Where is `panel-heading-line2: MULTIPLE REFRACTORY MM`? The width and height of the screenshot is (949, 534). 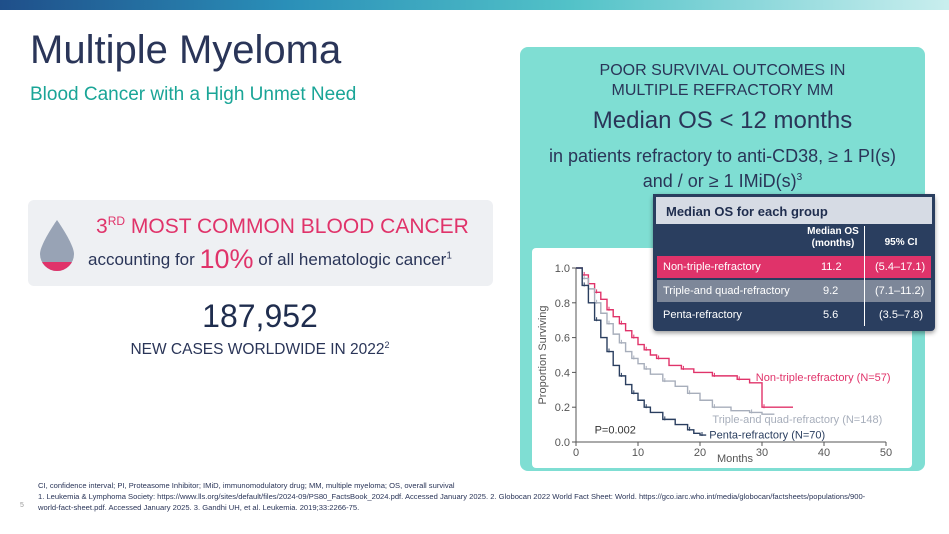 panel-heading-line2: MULTIPLE REFRACTORY MM is located at coordinates (722, 90).